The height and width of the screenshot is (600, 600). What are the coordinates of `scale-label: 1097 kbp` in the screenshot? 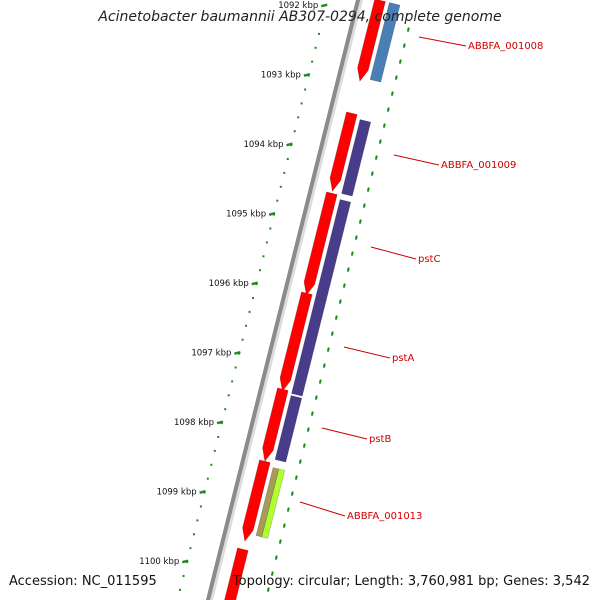 It's located at (211, 354).